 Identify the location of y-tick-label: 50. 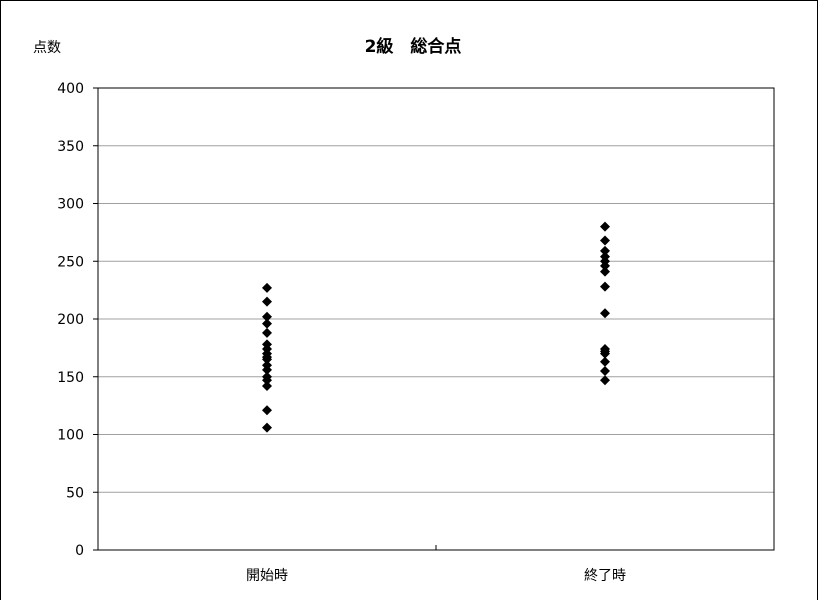
(75, 493).